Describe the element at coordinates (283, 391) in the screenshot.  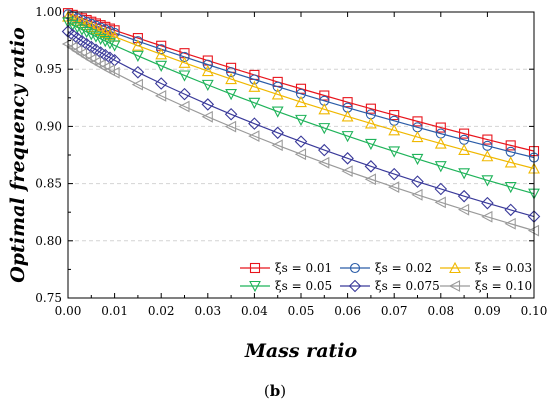
I see `caption-close-paren: )` at that location.